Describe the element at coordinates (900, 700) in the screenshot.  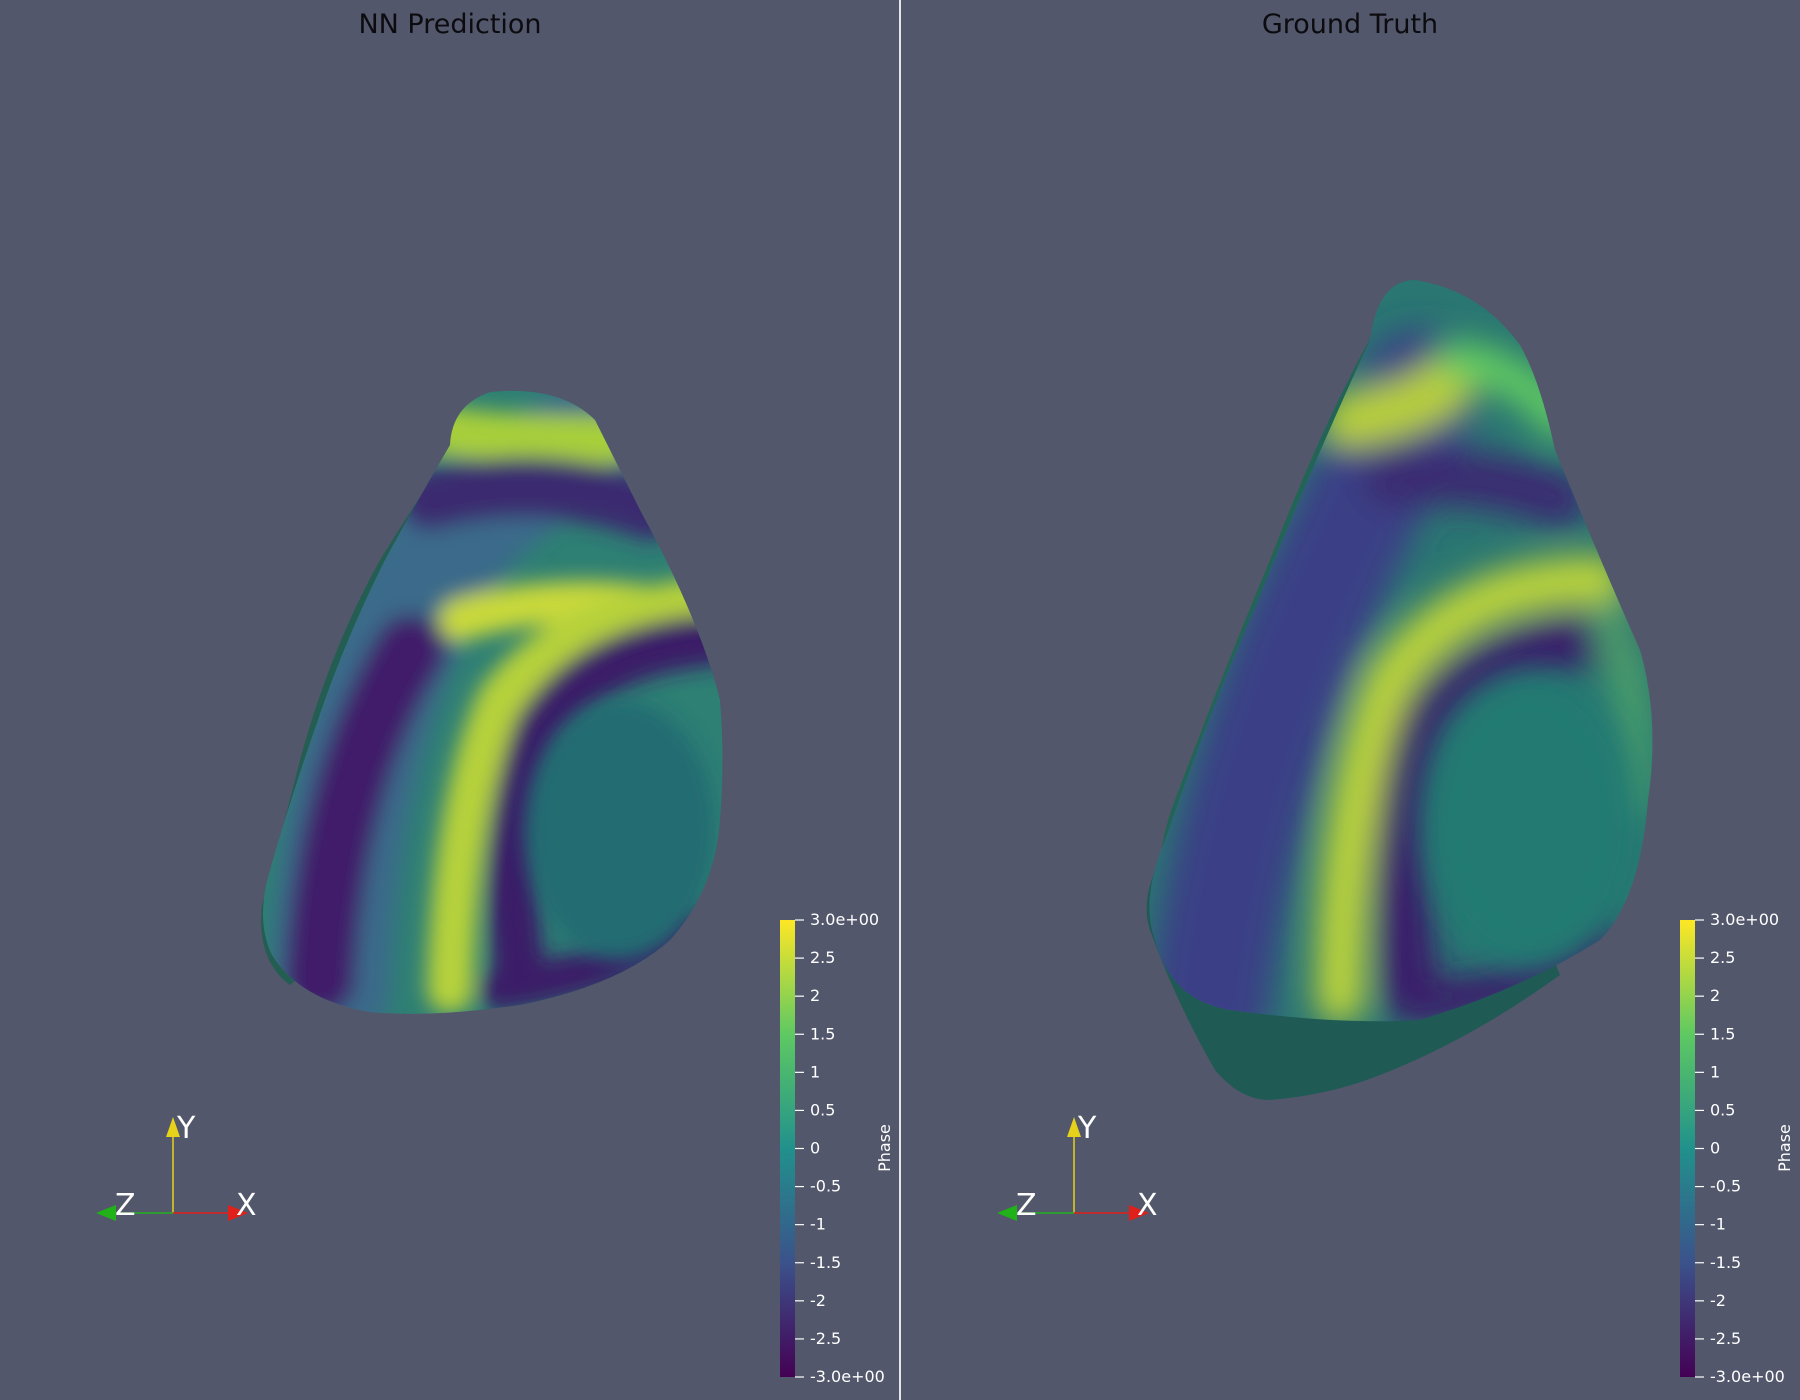
I see `panel-divider` at that location.